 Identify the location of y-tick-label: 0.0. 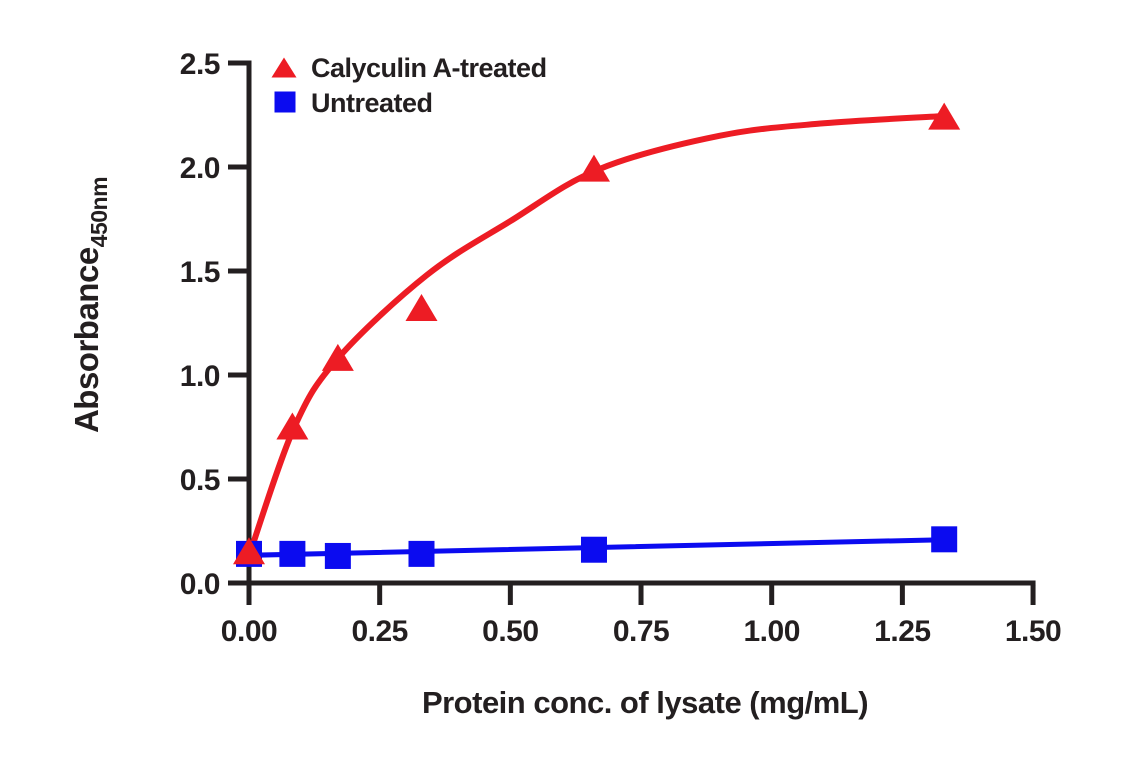
(200, 584).